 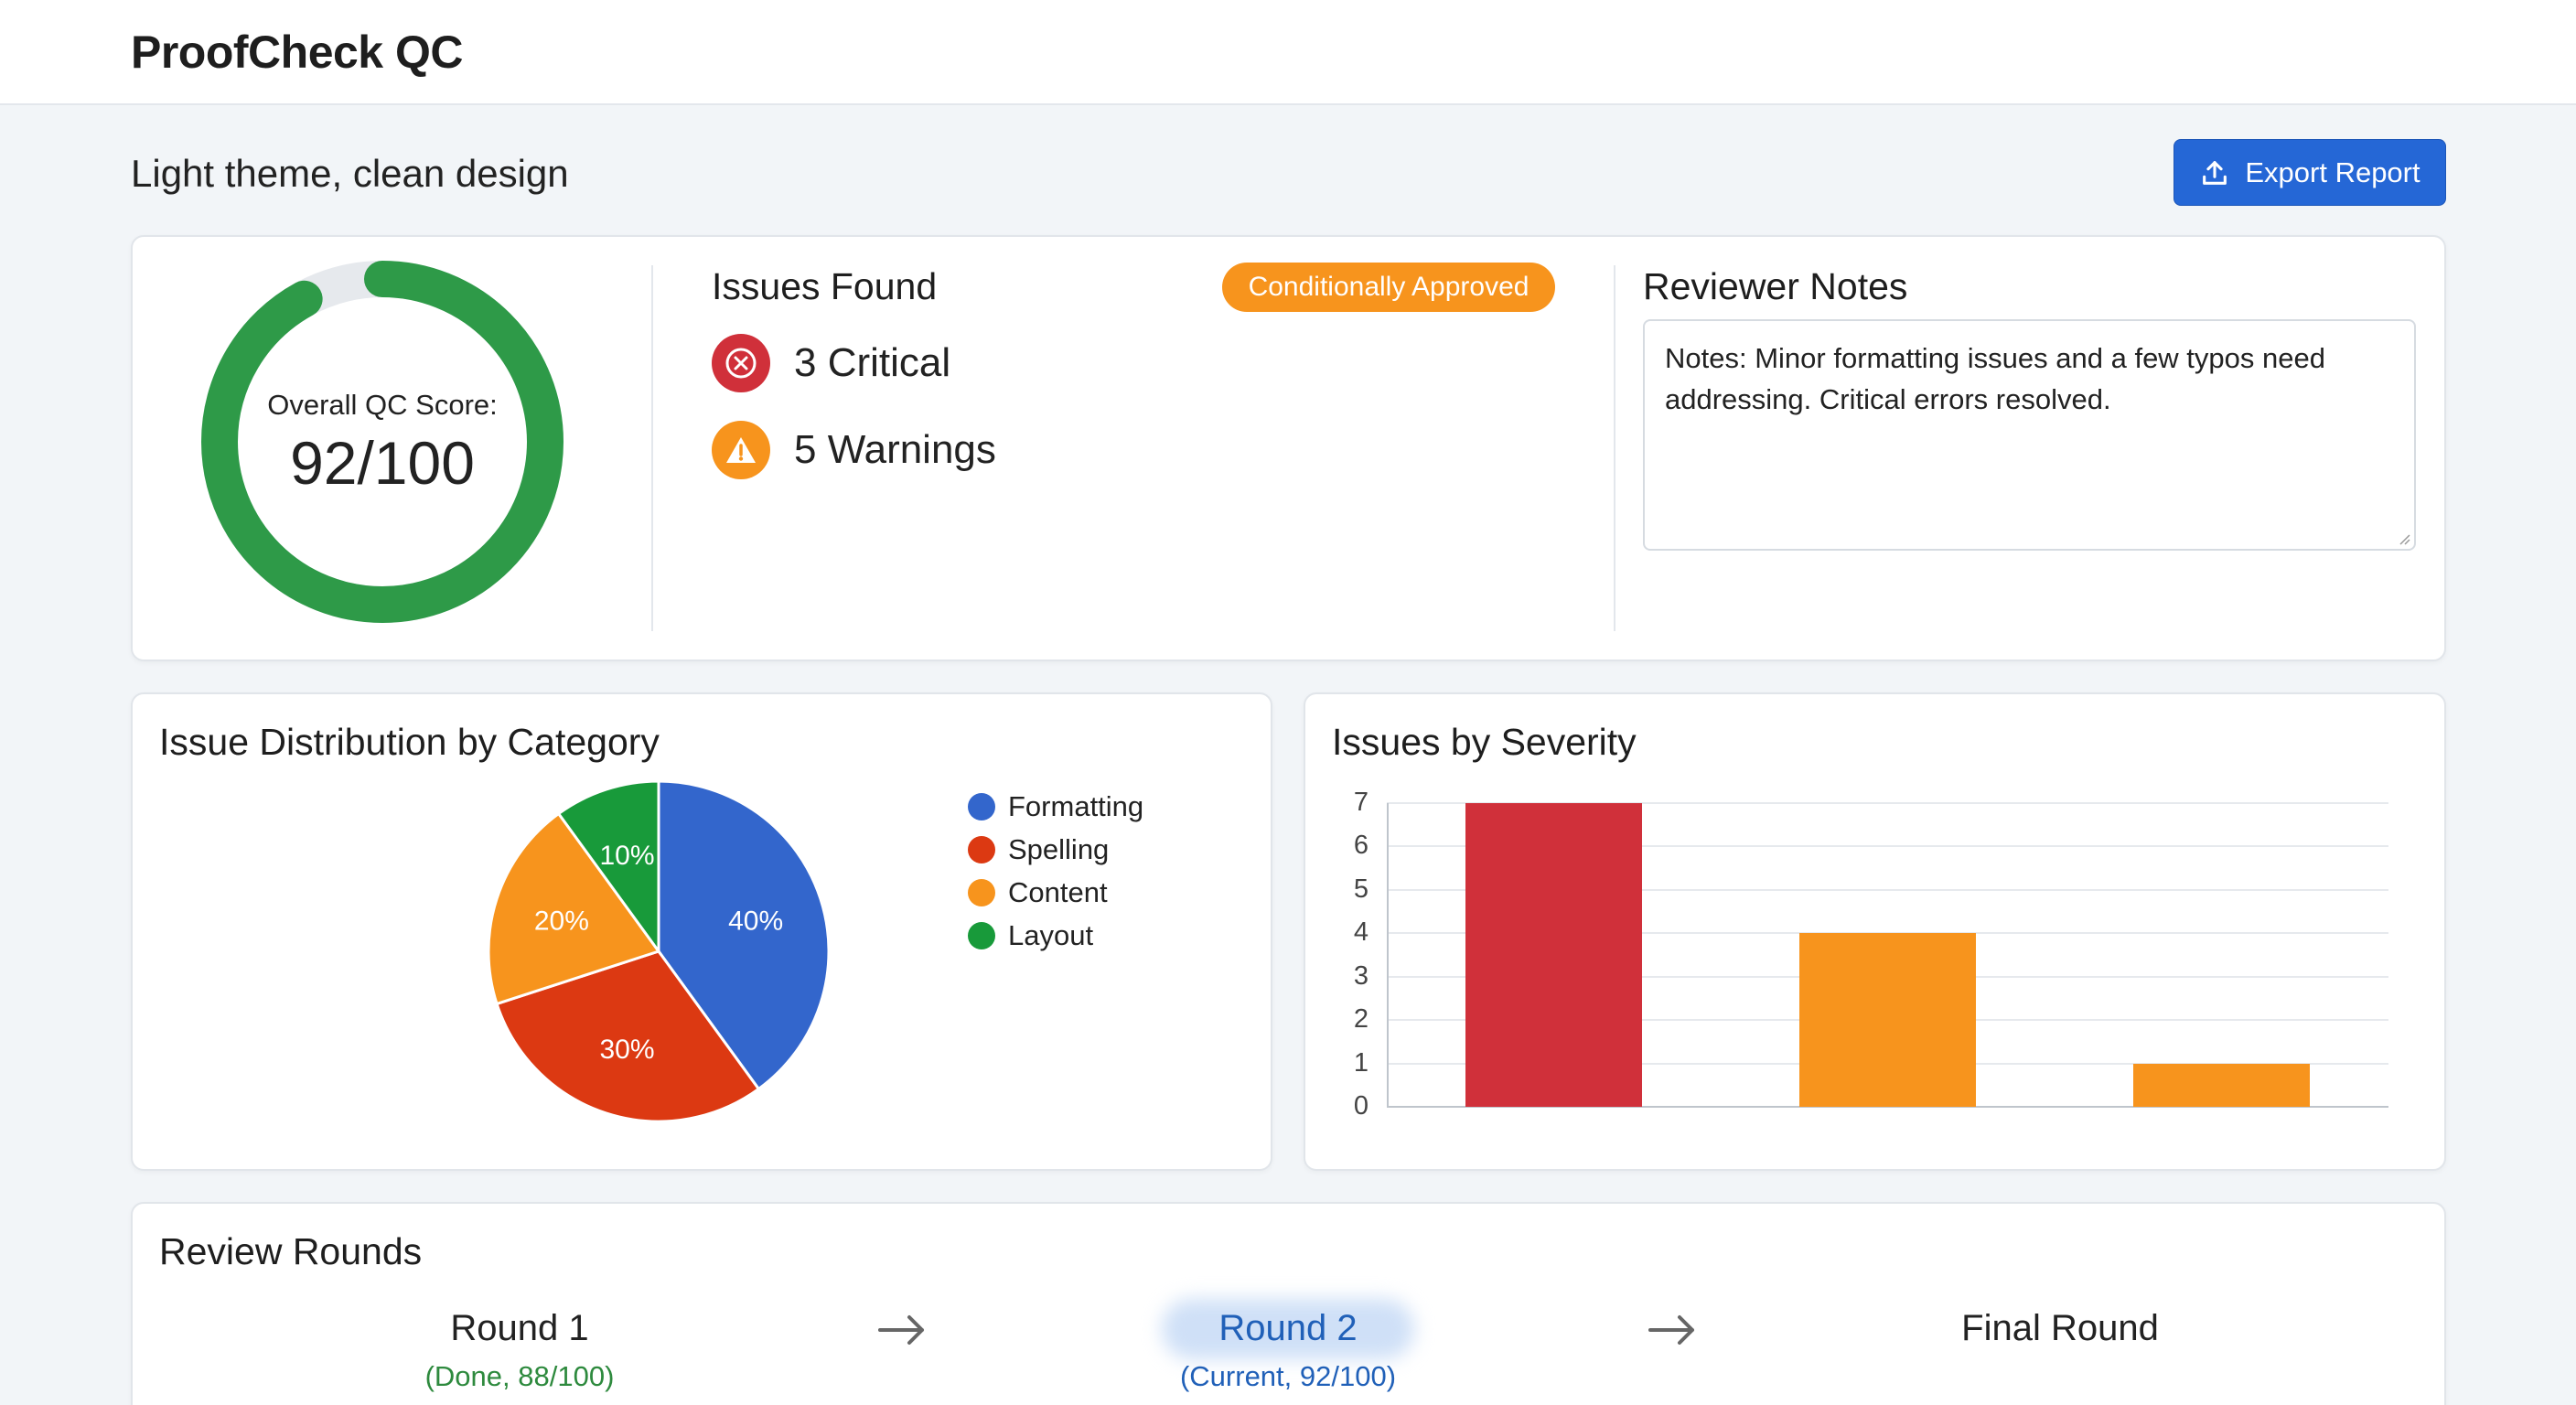 What do you see at coordinates (1485, 742) in the screenshot?
I see `severity-chart-title: Issues by Severity` at bounding box center [1485, 742].